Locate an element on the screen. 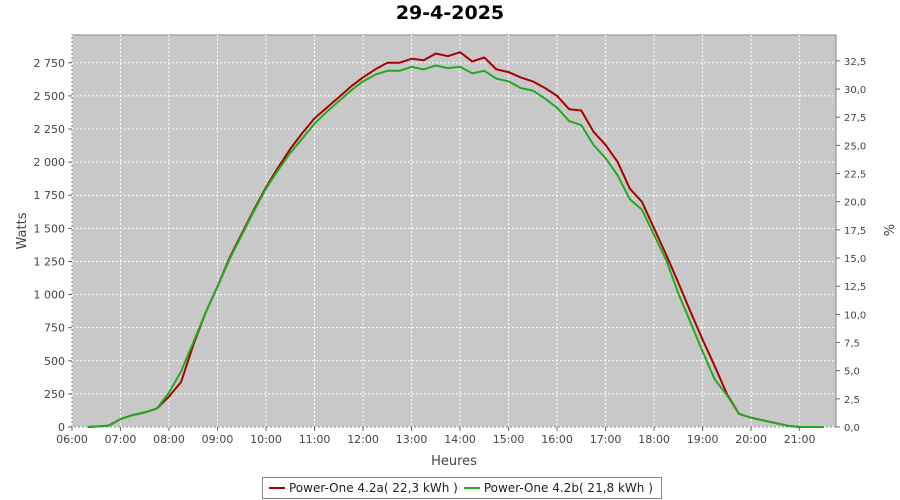 Image resolution: width=900 pixels, height=500 pixels. x-axis-label: Heures is located at coordinates (454, 461).